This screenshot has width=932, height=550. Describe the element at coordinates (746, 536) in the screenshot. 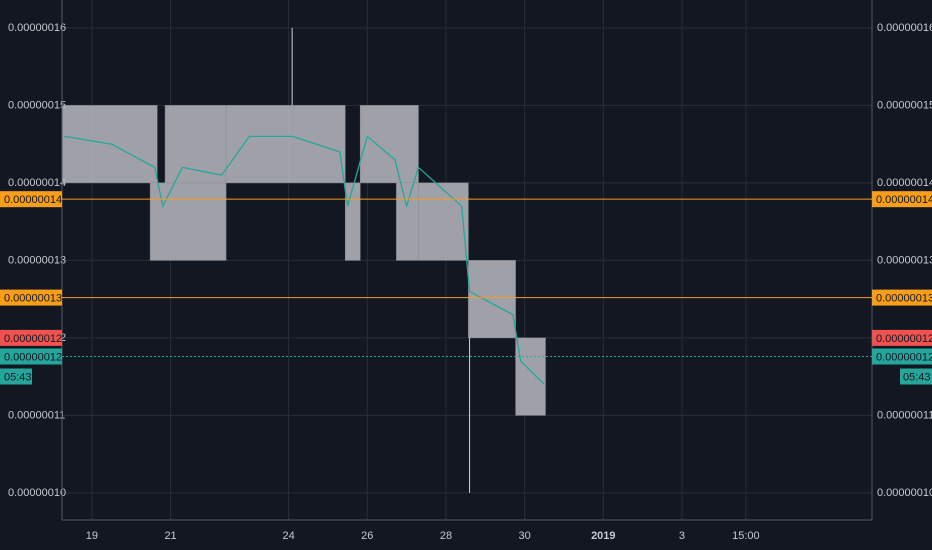

I see `x-tick-label: 15:00` at that location.